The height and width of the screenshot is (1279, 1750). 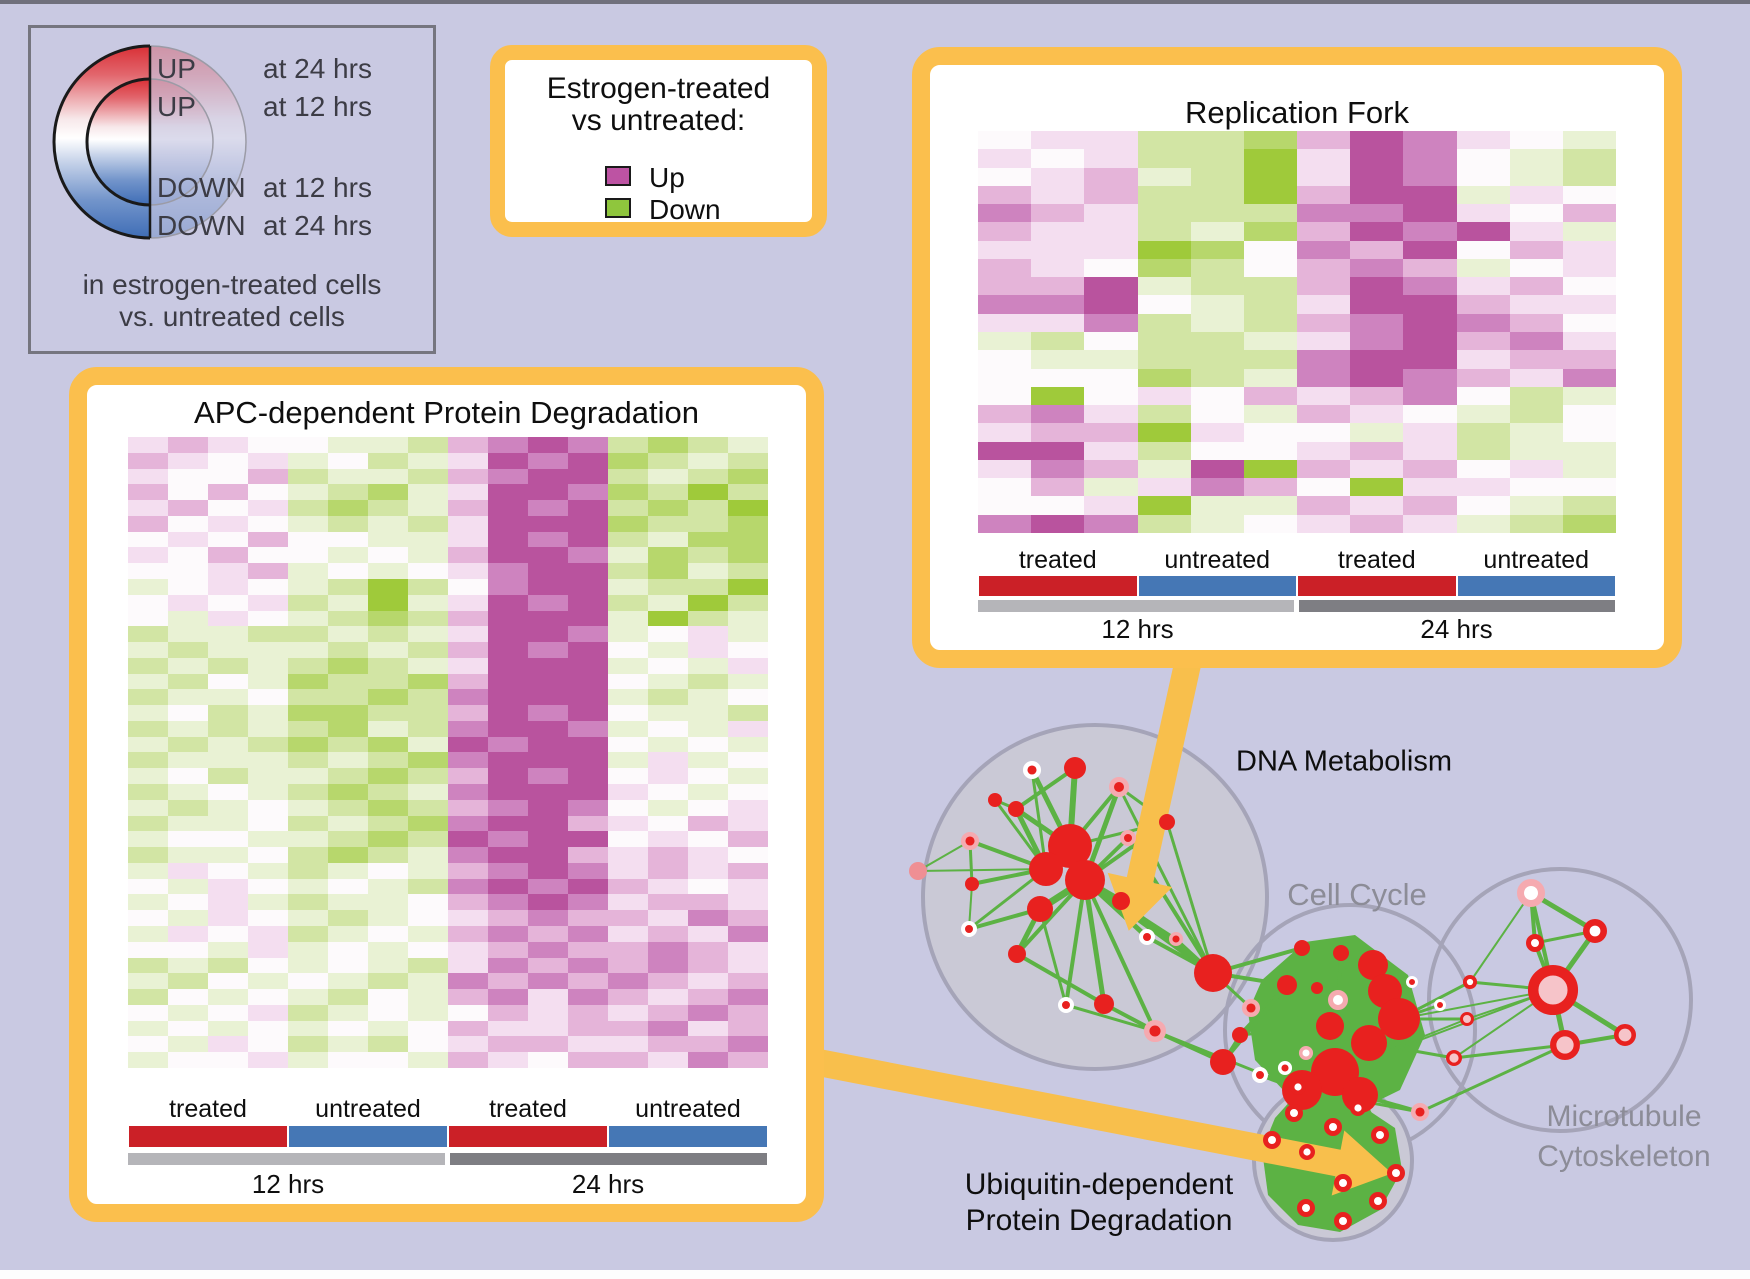 I want to click on group-label-treated: treated, so click(x=1057, y=560).